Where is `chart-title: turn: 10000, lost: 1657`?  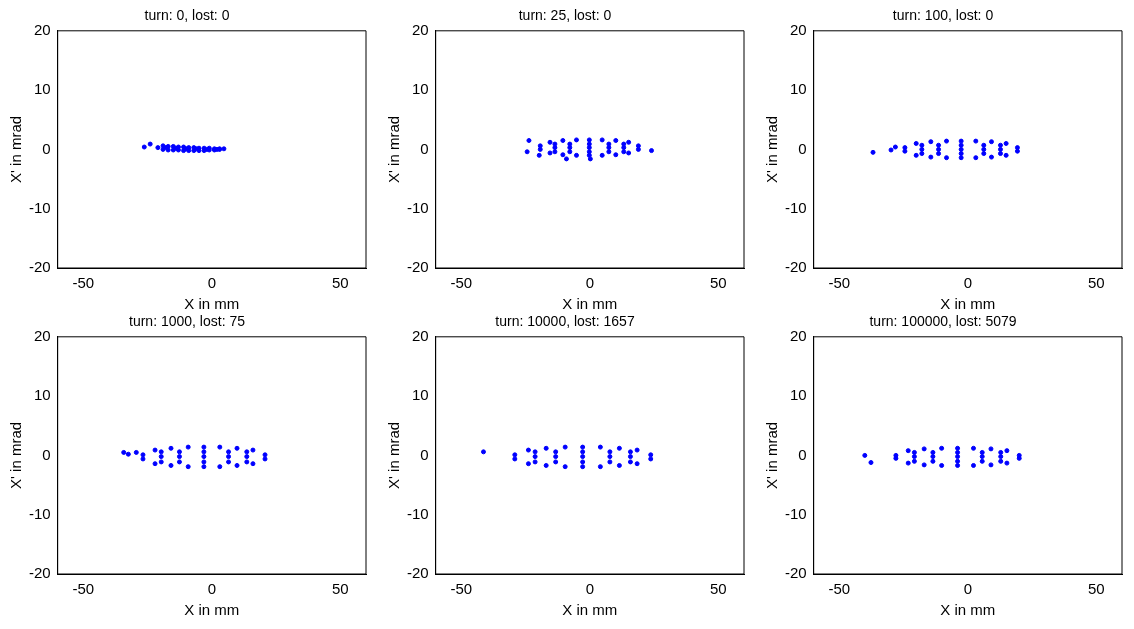
chart-title: turn: 10000, lost: 1657 is located at coordinates (565, 321).